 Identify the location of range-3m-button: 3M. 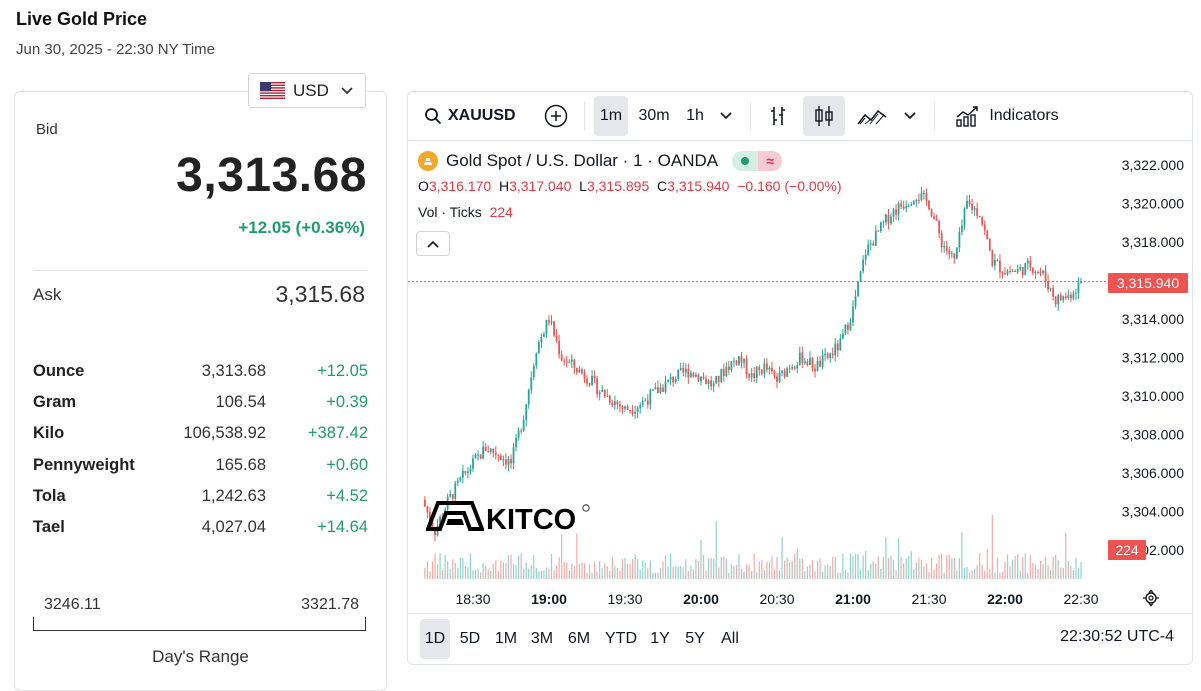
(542, 638).